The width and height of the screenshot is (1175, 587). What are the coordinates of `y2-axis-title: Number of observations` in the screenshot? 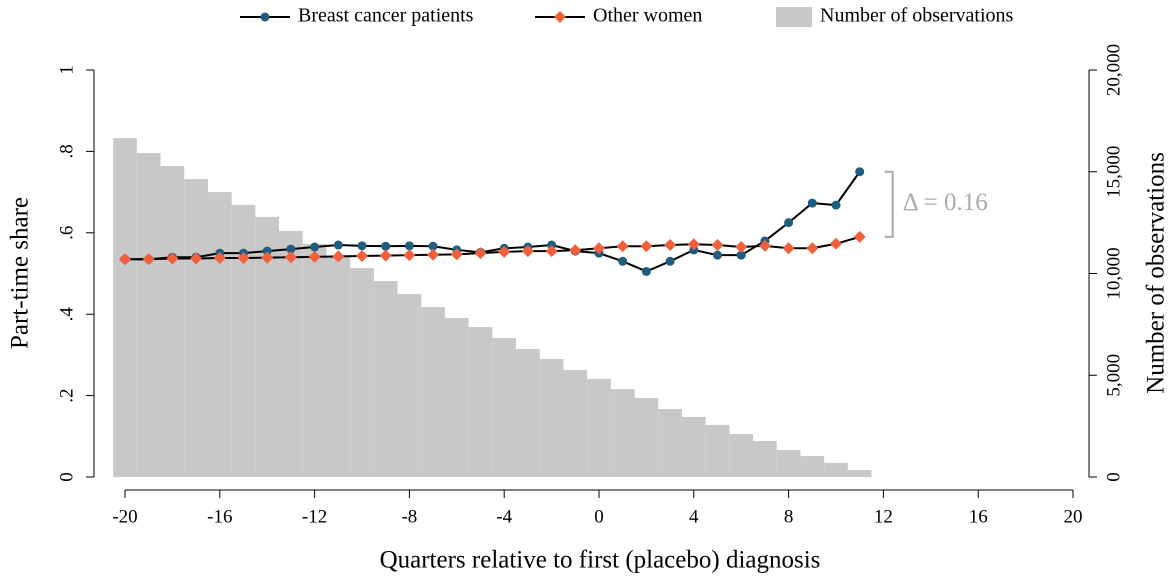 It's located at (1156, 273).